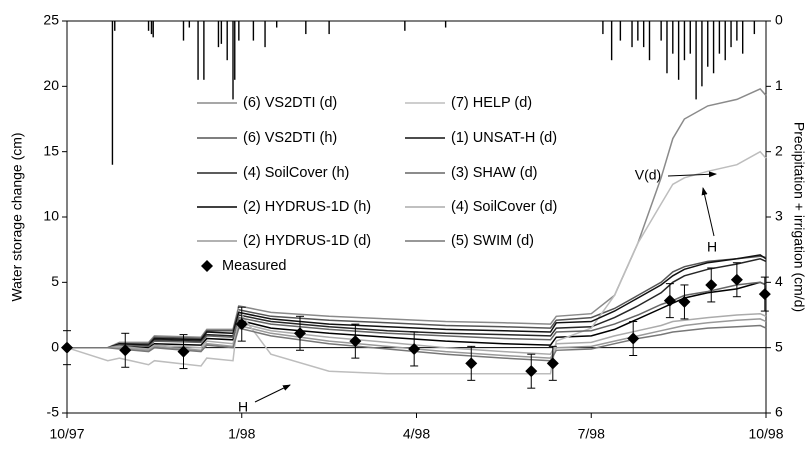 The height and width of the screenshot is (450, 809). I want to click on legend-label: (5) SWIM (d), so click(492, 241).